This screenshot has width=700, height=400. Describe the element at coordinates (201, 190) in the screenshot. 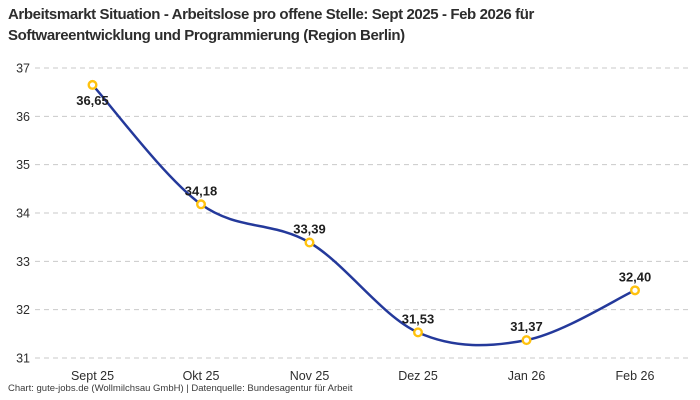

I see `data-point-label: 34,18` at that location.